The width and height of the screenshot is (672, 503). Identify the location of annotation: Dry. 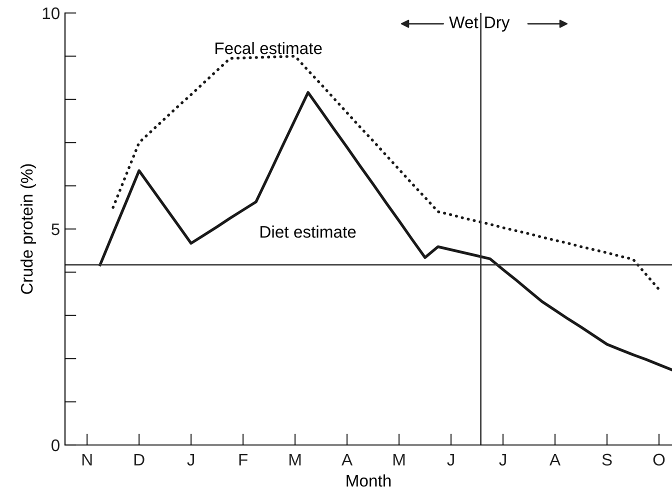
(497, 24).